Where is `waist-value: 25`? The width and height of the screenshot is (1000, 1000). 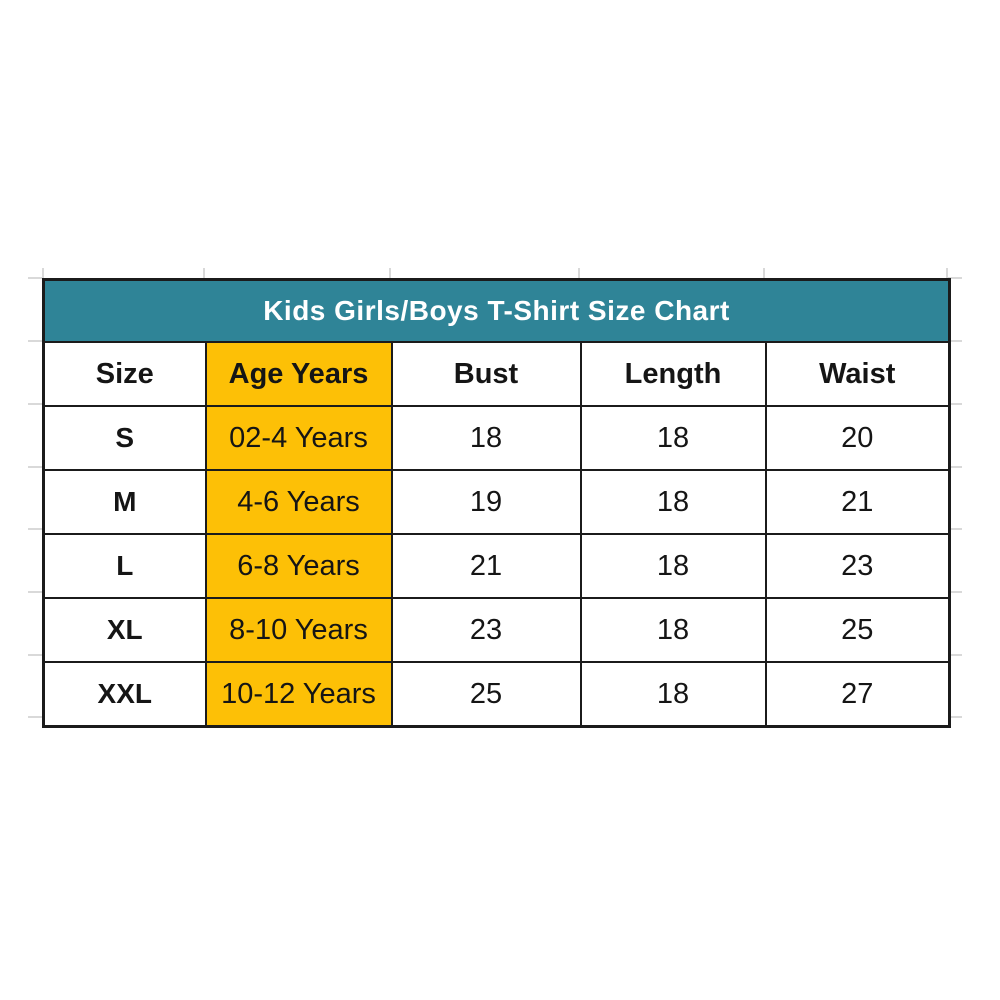
waist-value: 25 is located at coordinates (857, 630).